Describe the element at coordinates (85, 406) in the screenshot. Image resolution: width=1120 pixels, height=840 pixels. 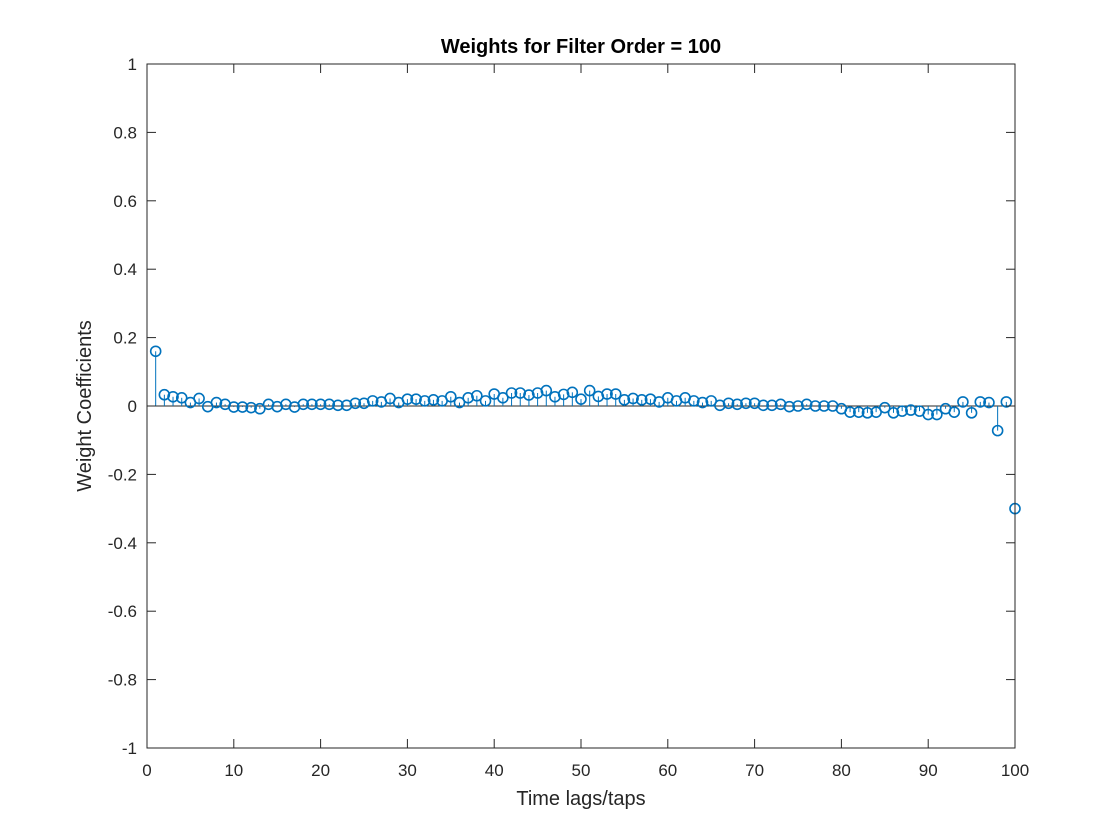
I see `y-axis-label: Weight Coefficients` at that location.